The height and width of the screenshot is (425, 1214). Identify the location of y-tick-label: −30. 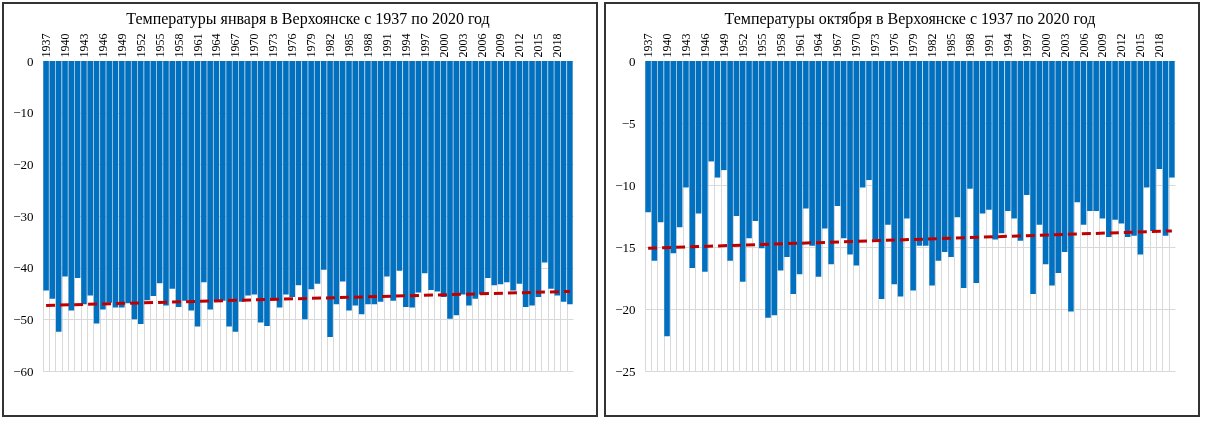
(23, 216).